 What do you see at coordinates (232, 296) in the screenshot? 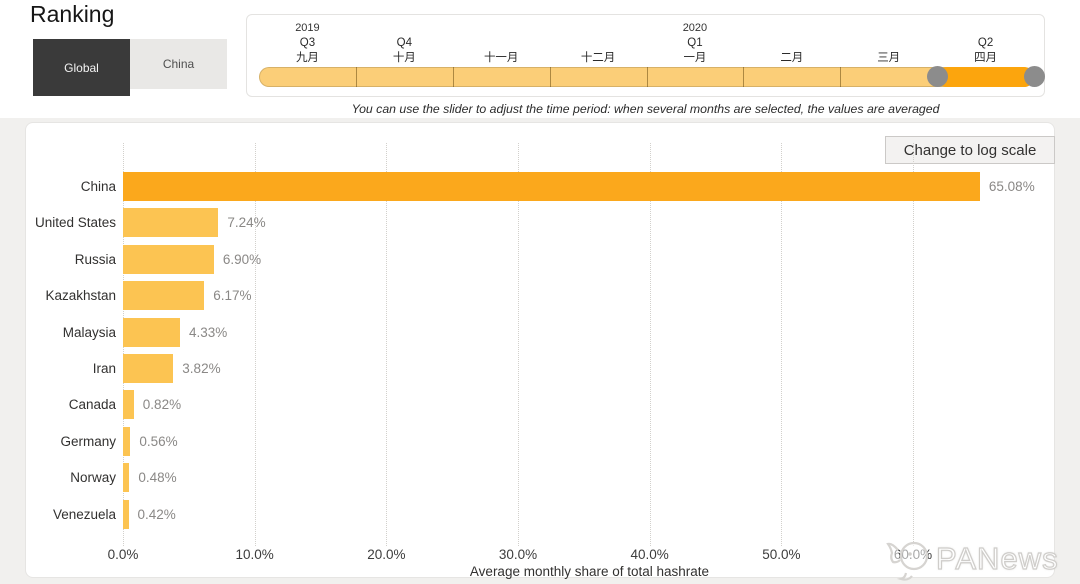
I see `bar-value-label: 6.17%` at bounding box center [232, 296].